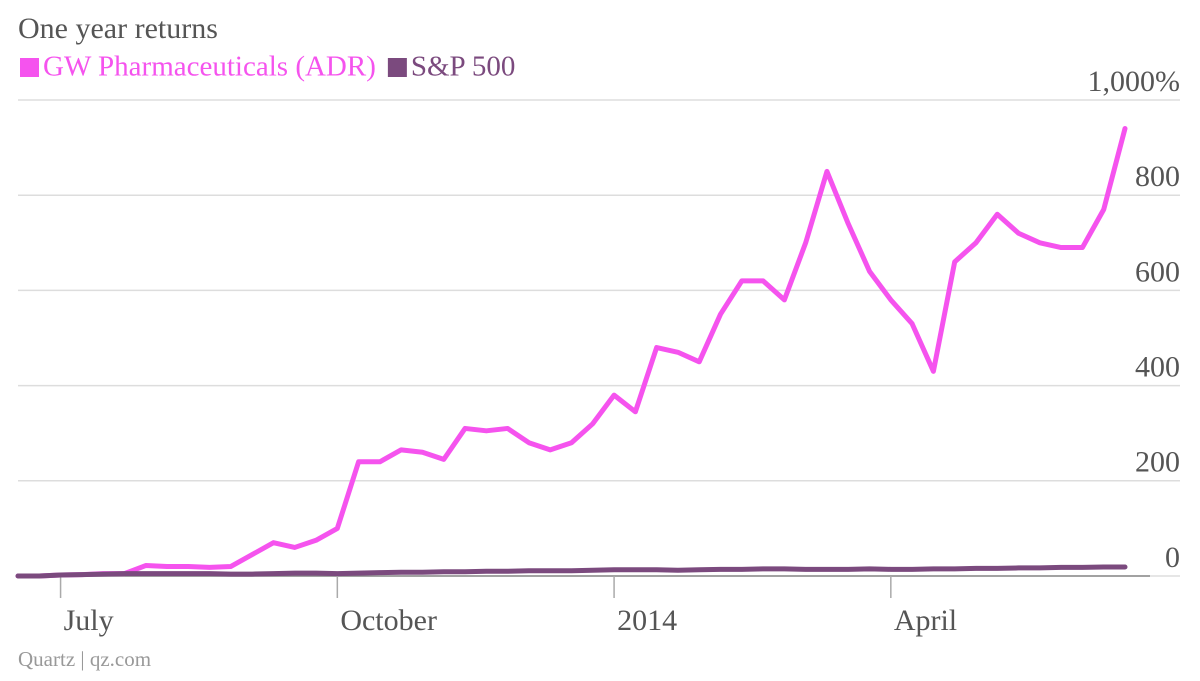 The image size is (1200, 681). What do you see at coordinates (84, 659) in the screenshot?
I see `source: Quartz | qz.com` at bounding box center [84, 659].